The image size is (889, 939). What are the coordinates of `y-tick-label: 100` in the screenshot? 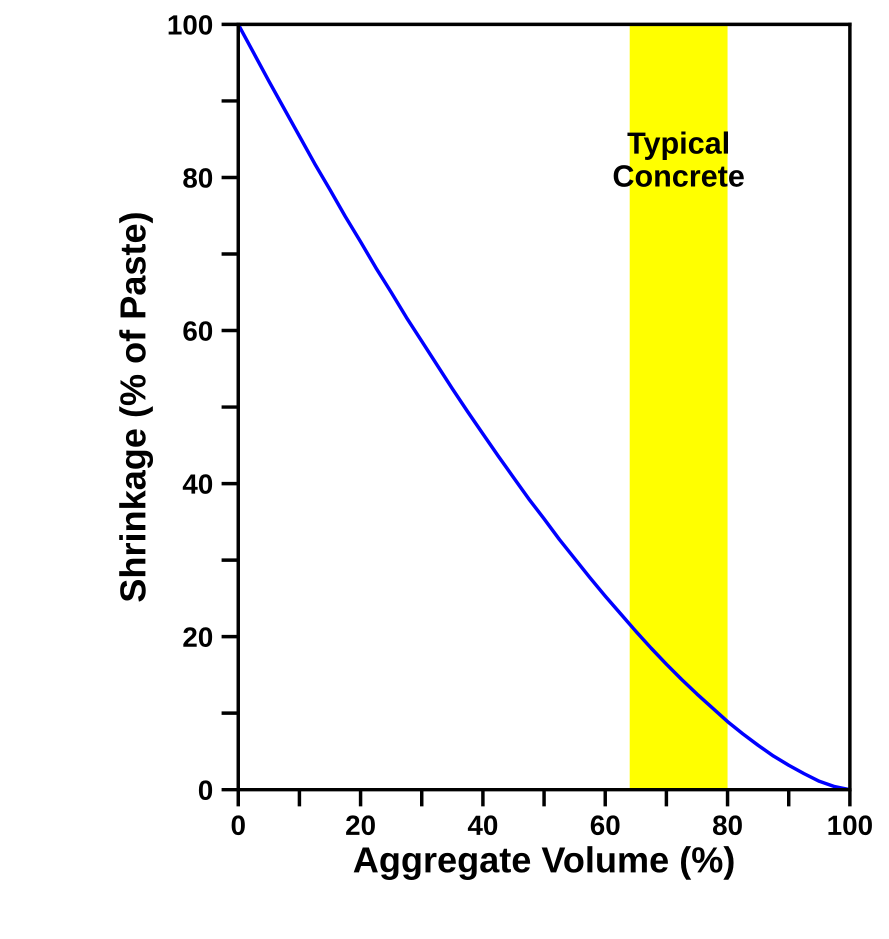 It's located at (190, 25).